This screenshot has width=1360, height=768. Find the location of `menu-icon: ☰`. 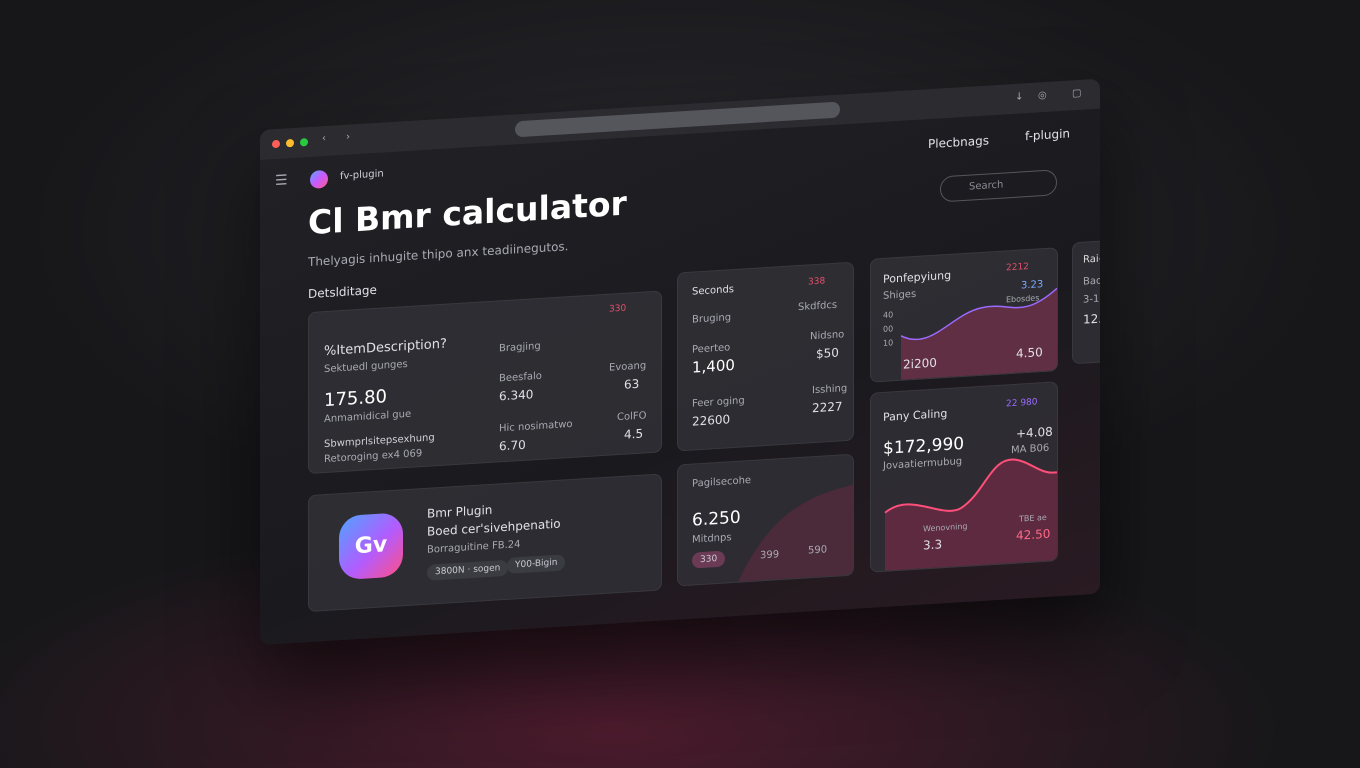

menu-icon: ☰ is located at coordinates (281, 181).